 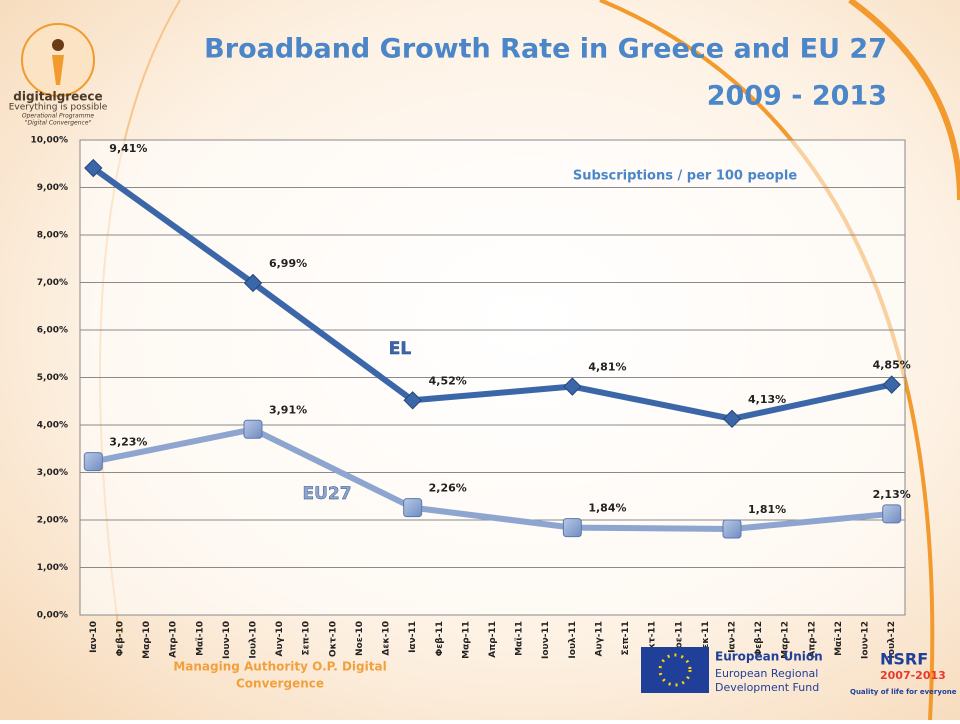 What do you see at coordinates (492, 479) in the screenshot?
I see `series-line` at bounding box center [492, 479].